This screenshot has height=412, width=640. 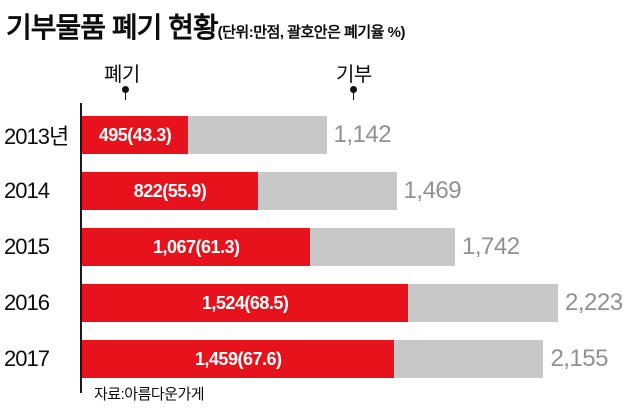 I want to click on page-title: 기부물품 폐기 현황, so click(x=112, y=27).